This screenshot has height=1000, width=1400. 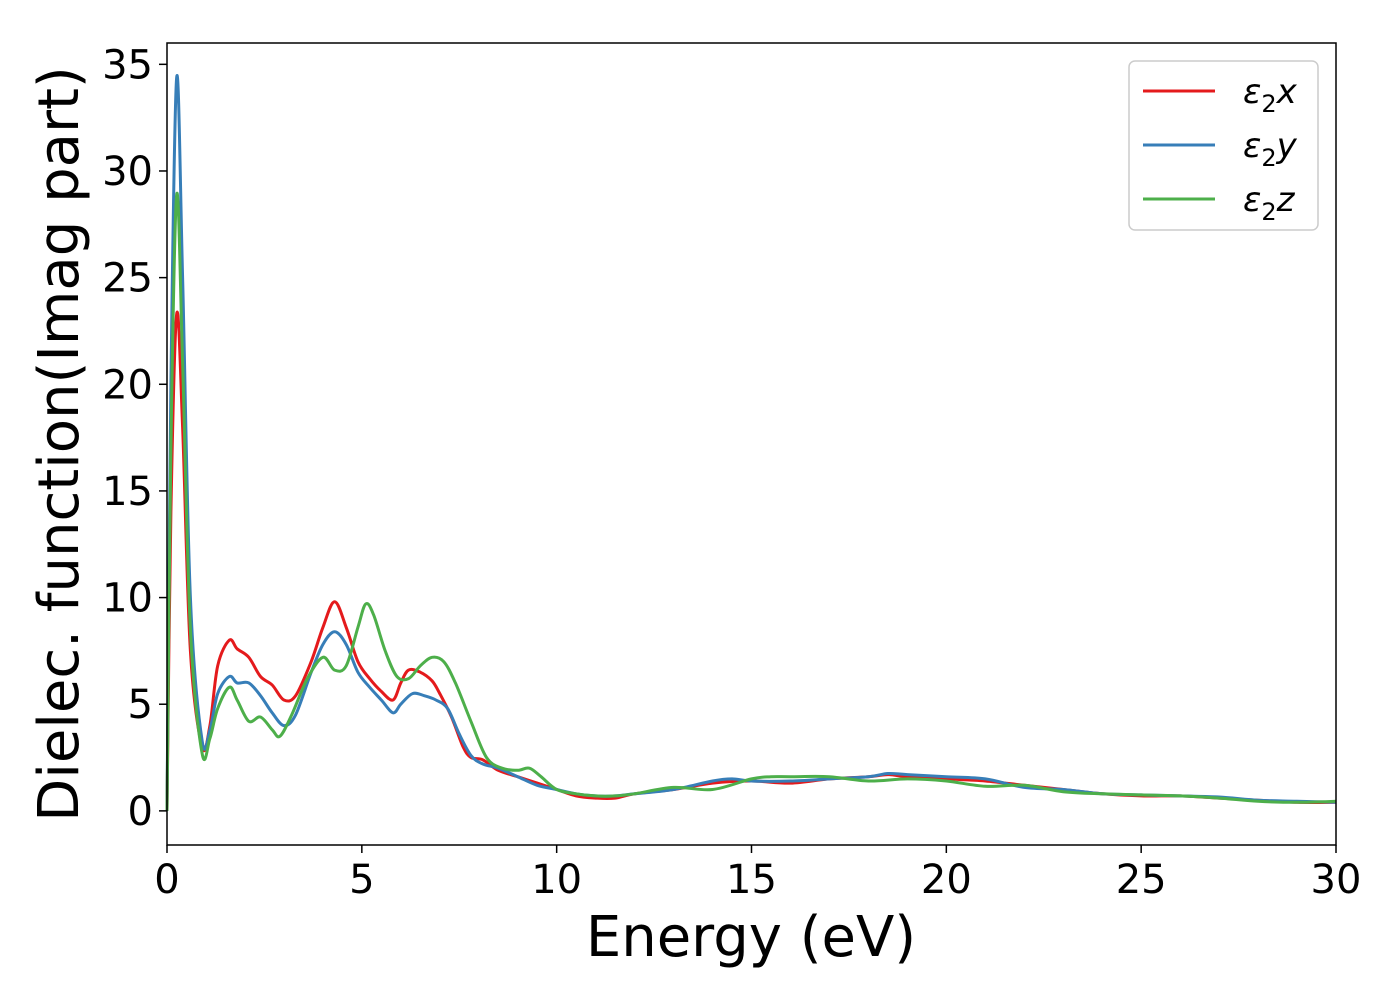 What do you see at coordinates (556, 880) in the screenshot?
I see `x-tick-label: 10` at bounding box center [556, 880].